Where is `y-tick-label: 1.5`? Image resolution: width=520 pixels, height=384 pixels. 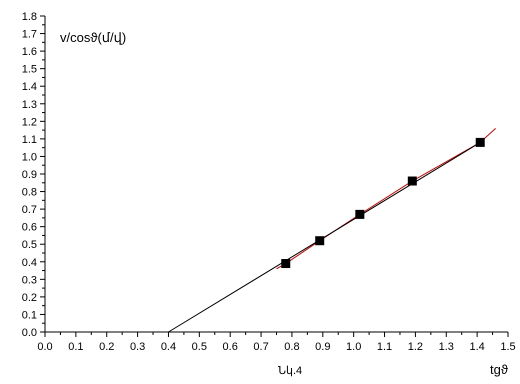
y-tick-label: 1.5 is located at coordinates (29, 70).